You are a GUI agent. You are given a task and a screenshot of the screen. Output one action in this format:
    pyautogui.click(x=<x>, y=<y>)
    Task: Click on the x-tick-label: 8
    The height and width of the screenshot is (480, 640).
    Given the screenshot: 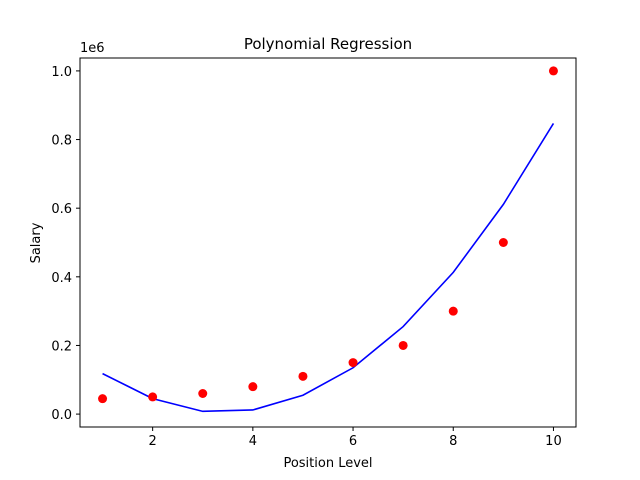 What is the action you would take?
    pyautogui.click(x=453, y=441)
    